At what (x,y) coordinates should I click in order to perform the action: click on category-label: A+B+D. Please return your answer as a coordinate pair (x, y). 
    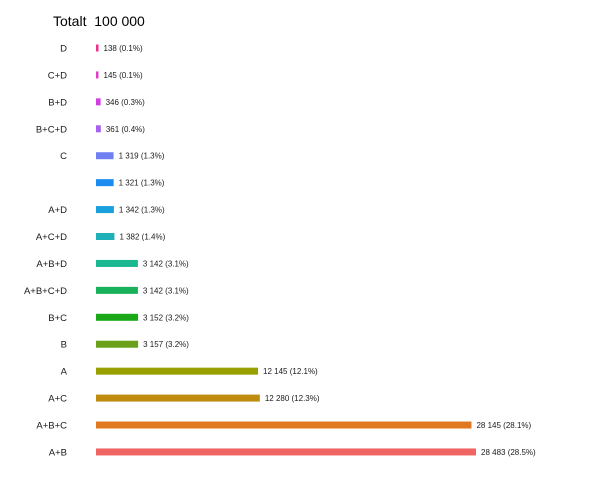
    Looking at the image, I should click on (51, 264).